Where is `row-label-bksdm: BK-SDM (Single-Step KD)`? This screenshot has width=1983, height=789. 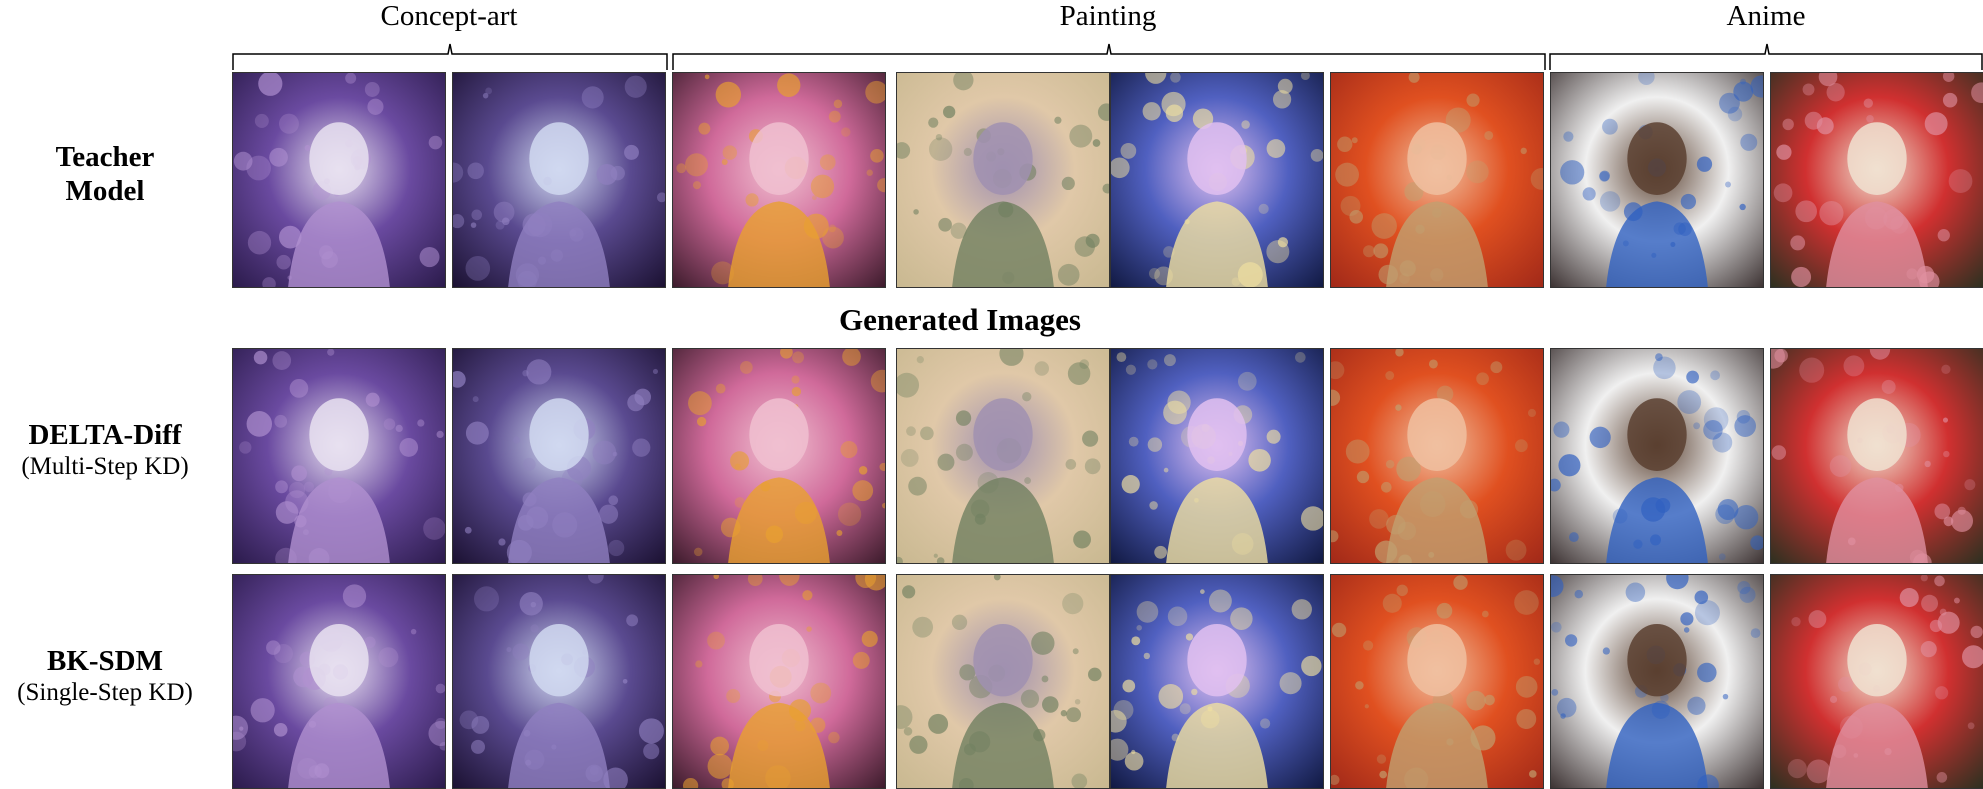 row-label-bksdm: BK-SDM (Single-Step KD) is located at coordinates (105, 676).